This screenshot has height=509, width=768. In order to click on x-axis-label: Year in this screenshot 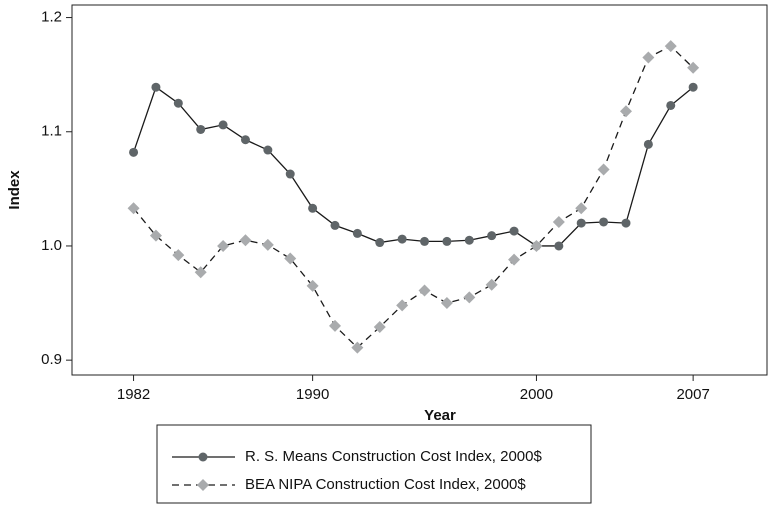, I will do `click(440, 415)`.